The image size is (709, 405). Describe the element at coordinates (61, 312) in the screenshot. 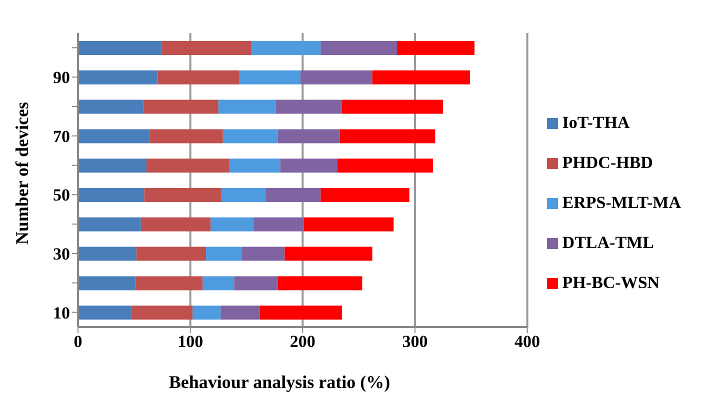

I see `y-tick-label: 10` at that location.